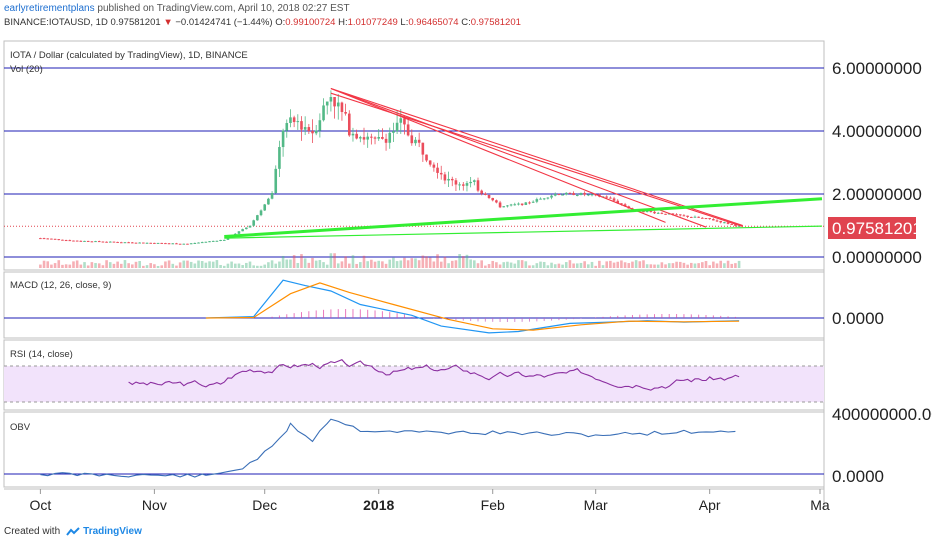  What do you see at coordinates (498, 155) in the screenshot?
I see `resistance-trendline` at bounding box center [498, 155].